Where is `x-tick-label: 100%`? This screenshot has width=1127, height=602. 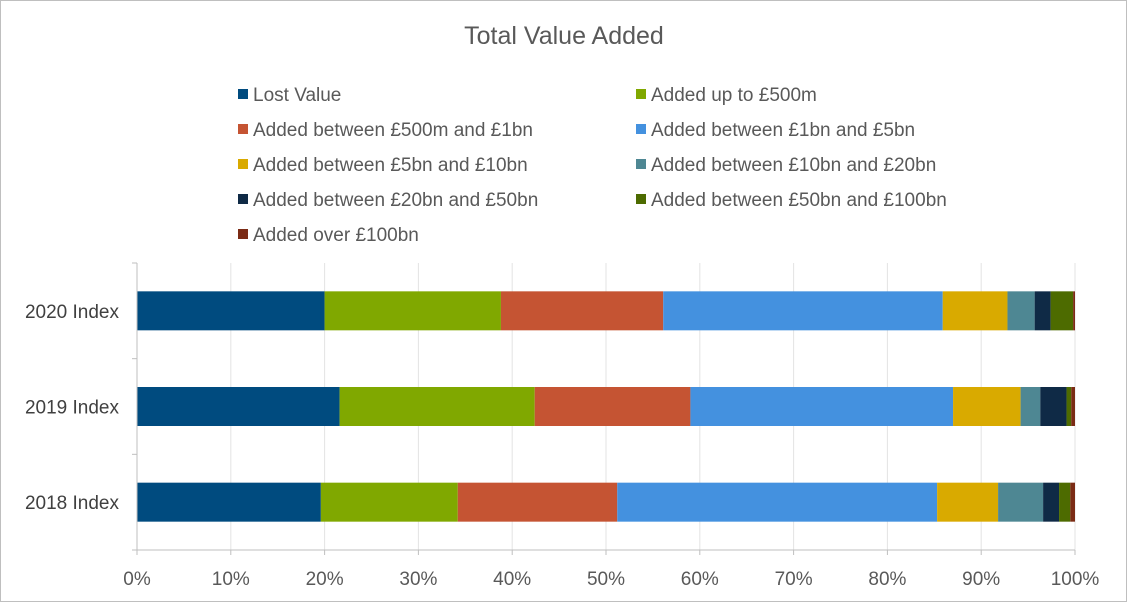 x-tick-label: 100% is located at coordinates (1075, 579).